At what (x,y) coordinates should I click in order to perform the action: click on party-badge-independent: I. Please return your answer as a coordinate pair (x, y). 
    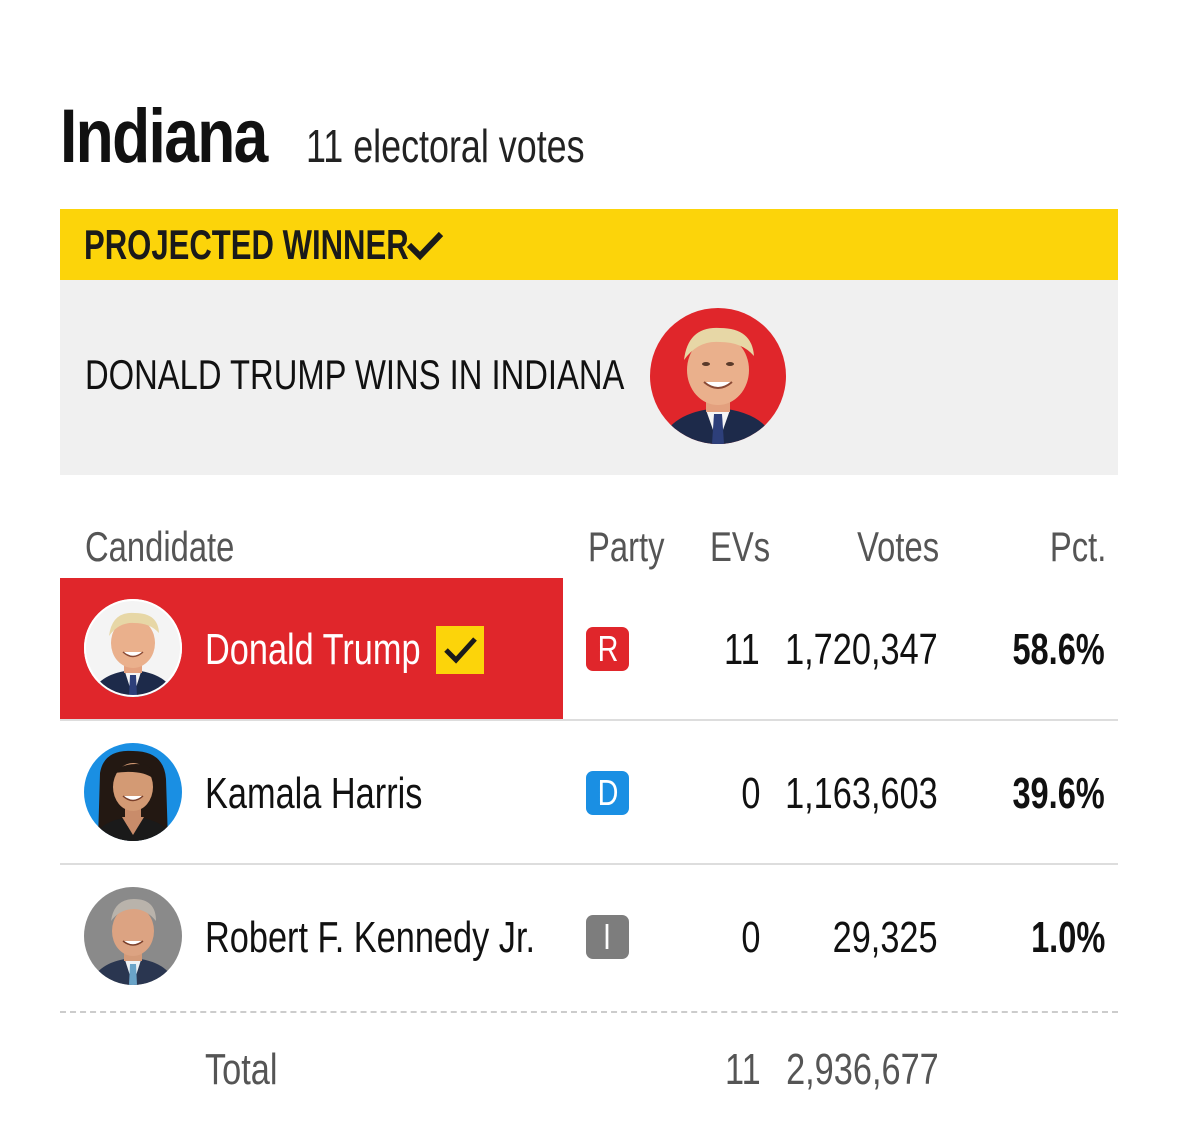
    Looking at the image, I should click on (607, 937).